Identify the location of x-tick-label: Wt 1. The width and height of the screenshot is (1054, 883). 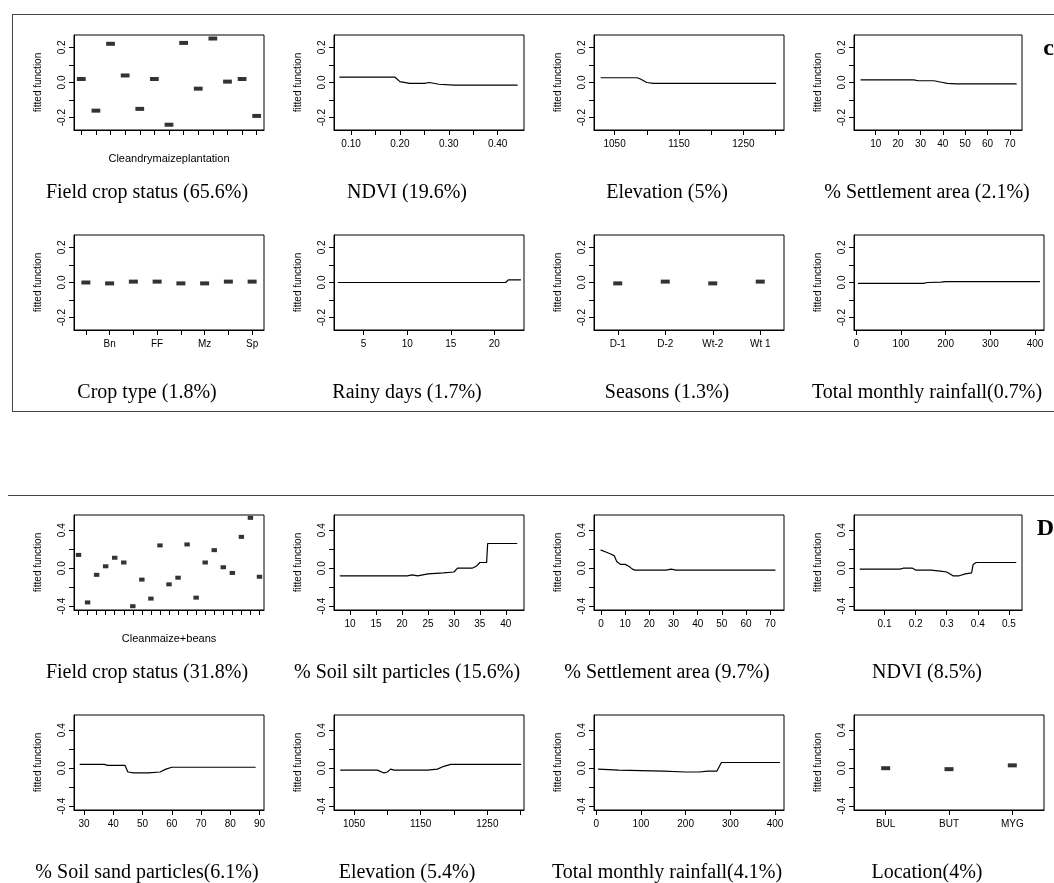
(760, 343).